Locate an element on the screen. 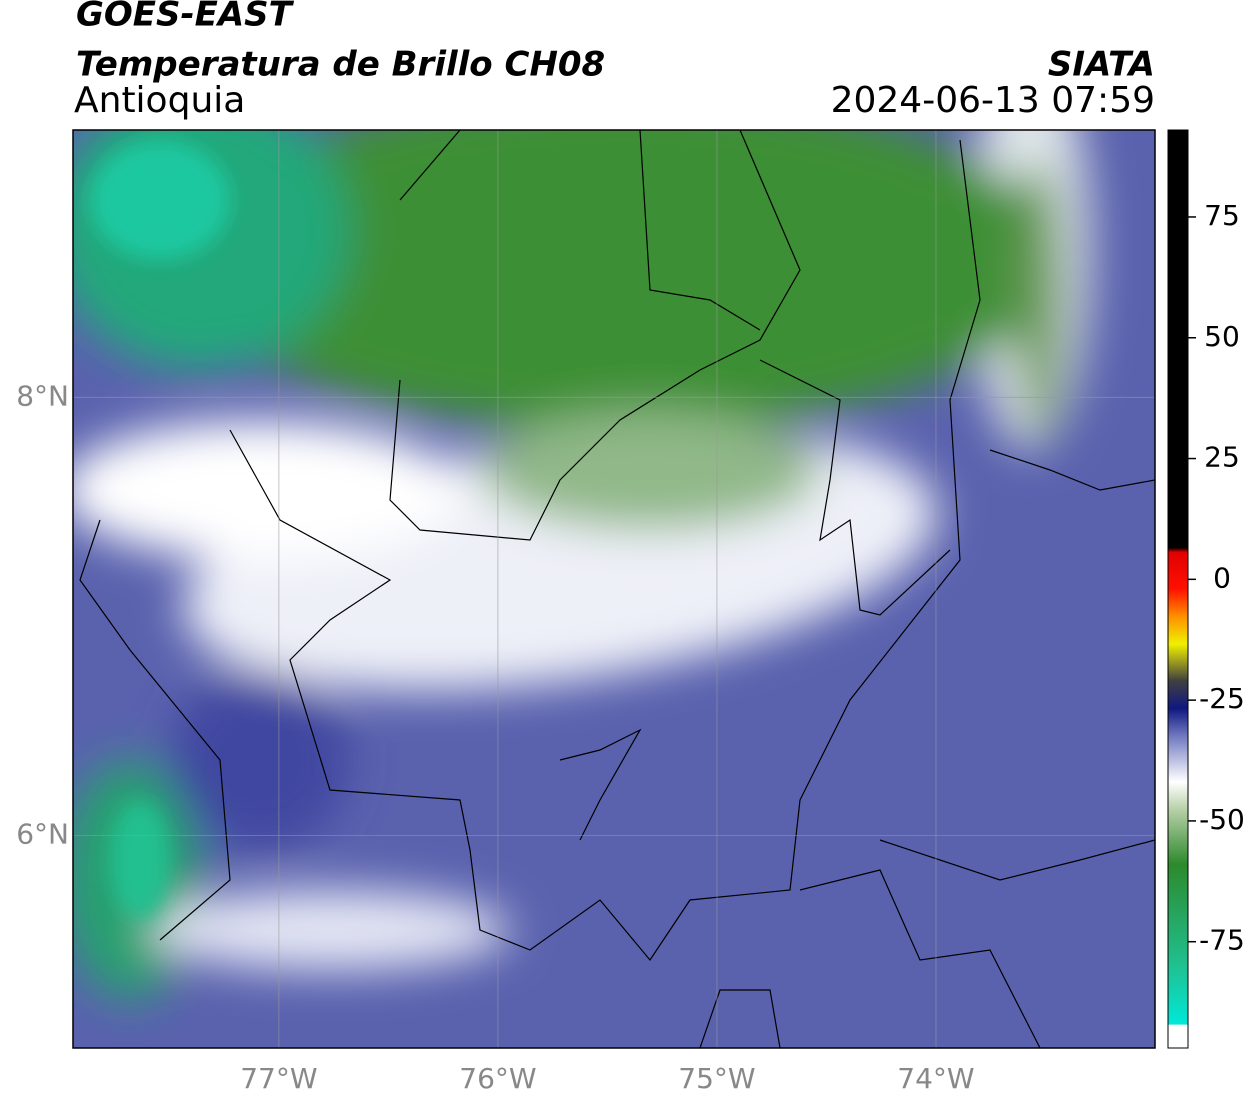 This screenshot has height=1103, width=1252. x-tick-label: 74°W is located at coordinates (935, 1078).